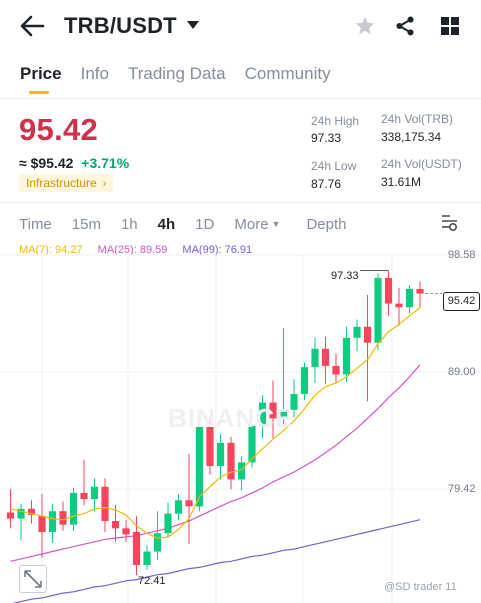  Describe the element at coordinates (41, 73) in the screenshot. I see `tab-price-label: Price` at that location.